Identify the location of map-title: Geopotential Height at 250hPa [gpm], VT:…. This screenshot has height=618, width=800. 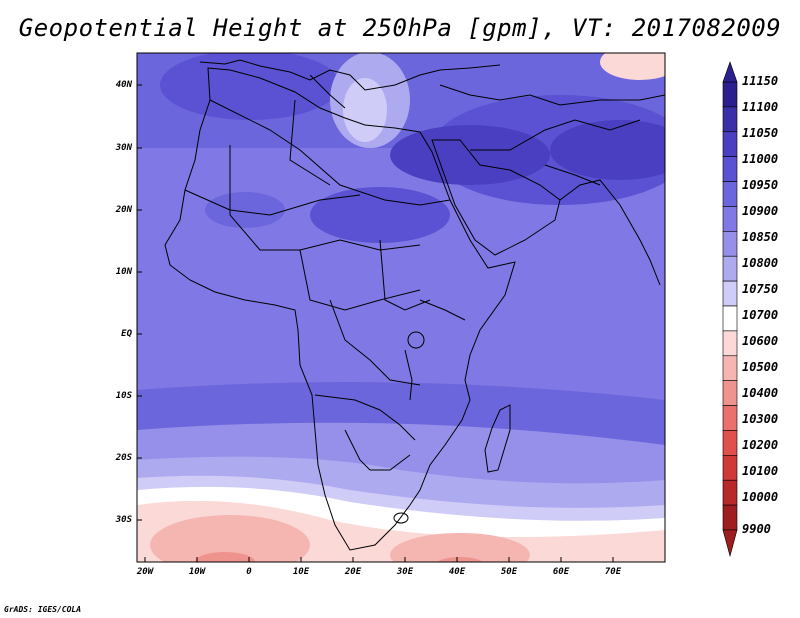
(400, 28).